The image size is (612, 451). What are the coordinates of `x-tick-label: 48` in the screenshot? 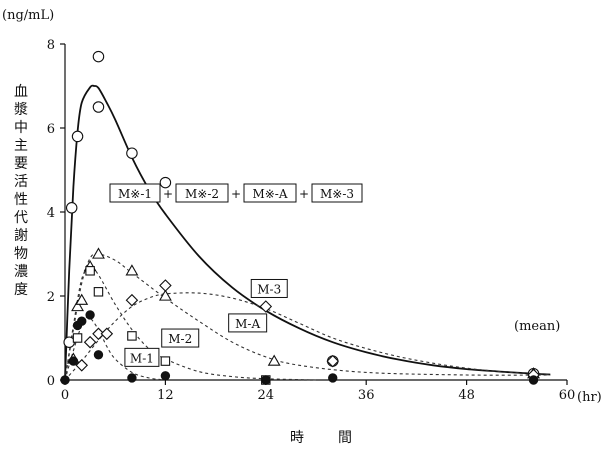 It's located at (466, 395).